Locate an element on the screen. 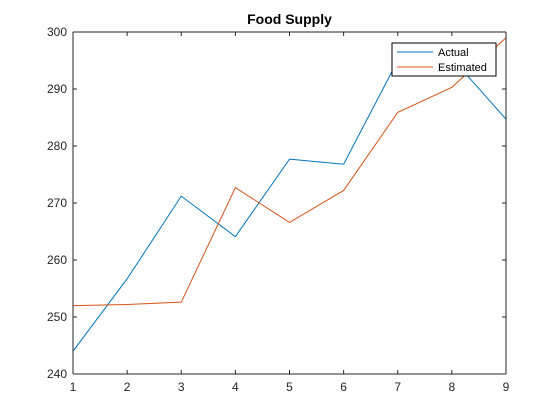 This screenshot has width=560, height=420. x-tick-label: 8 is located at coordinates (452, 387).